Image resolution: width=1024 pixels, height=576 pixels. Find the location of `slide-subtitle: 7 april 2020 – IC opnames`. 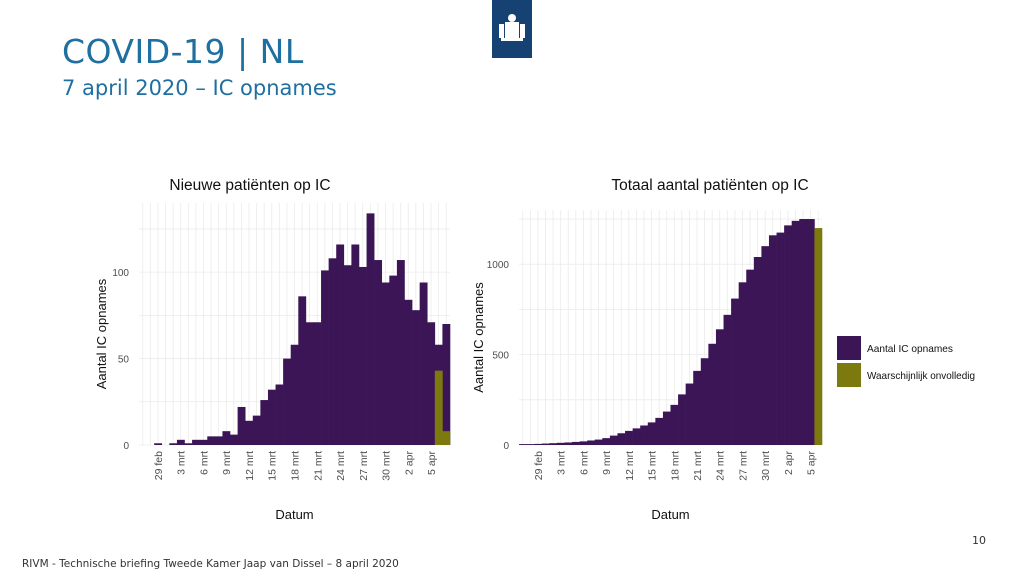

slide-subtitle: 7 april 2020 – IC opnames is located at coordinates (199, 88).